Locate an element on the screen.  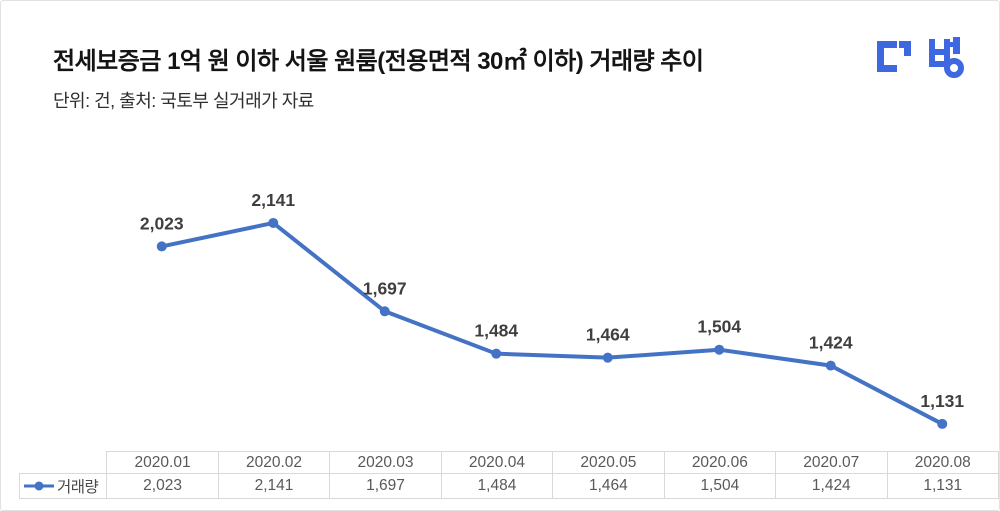
month-header-cell: 2020.02 is located at coordinates (274, 462).